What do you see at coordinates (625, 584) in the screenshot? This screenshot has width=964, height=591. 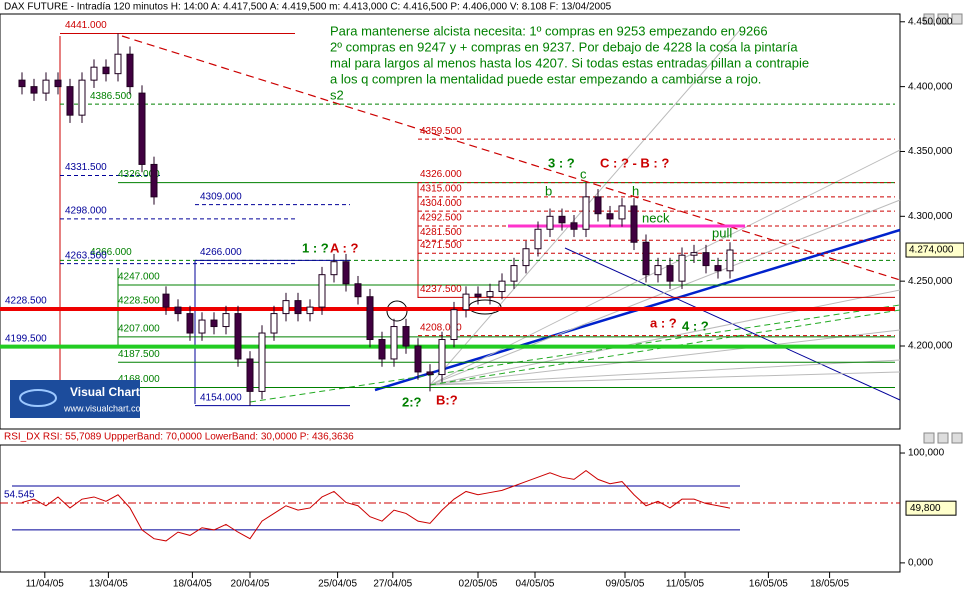 I see `x-tick-label: 09/05/05` at bounding box center [625, 584].